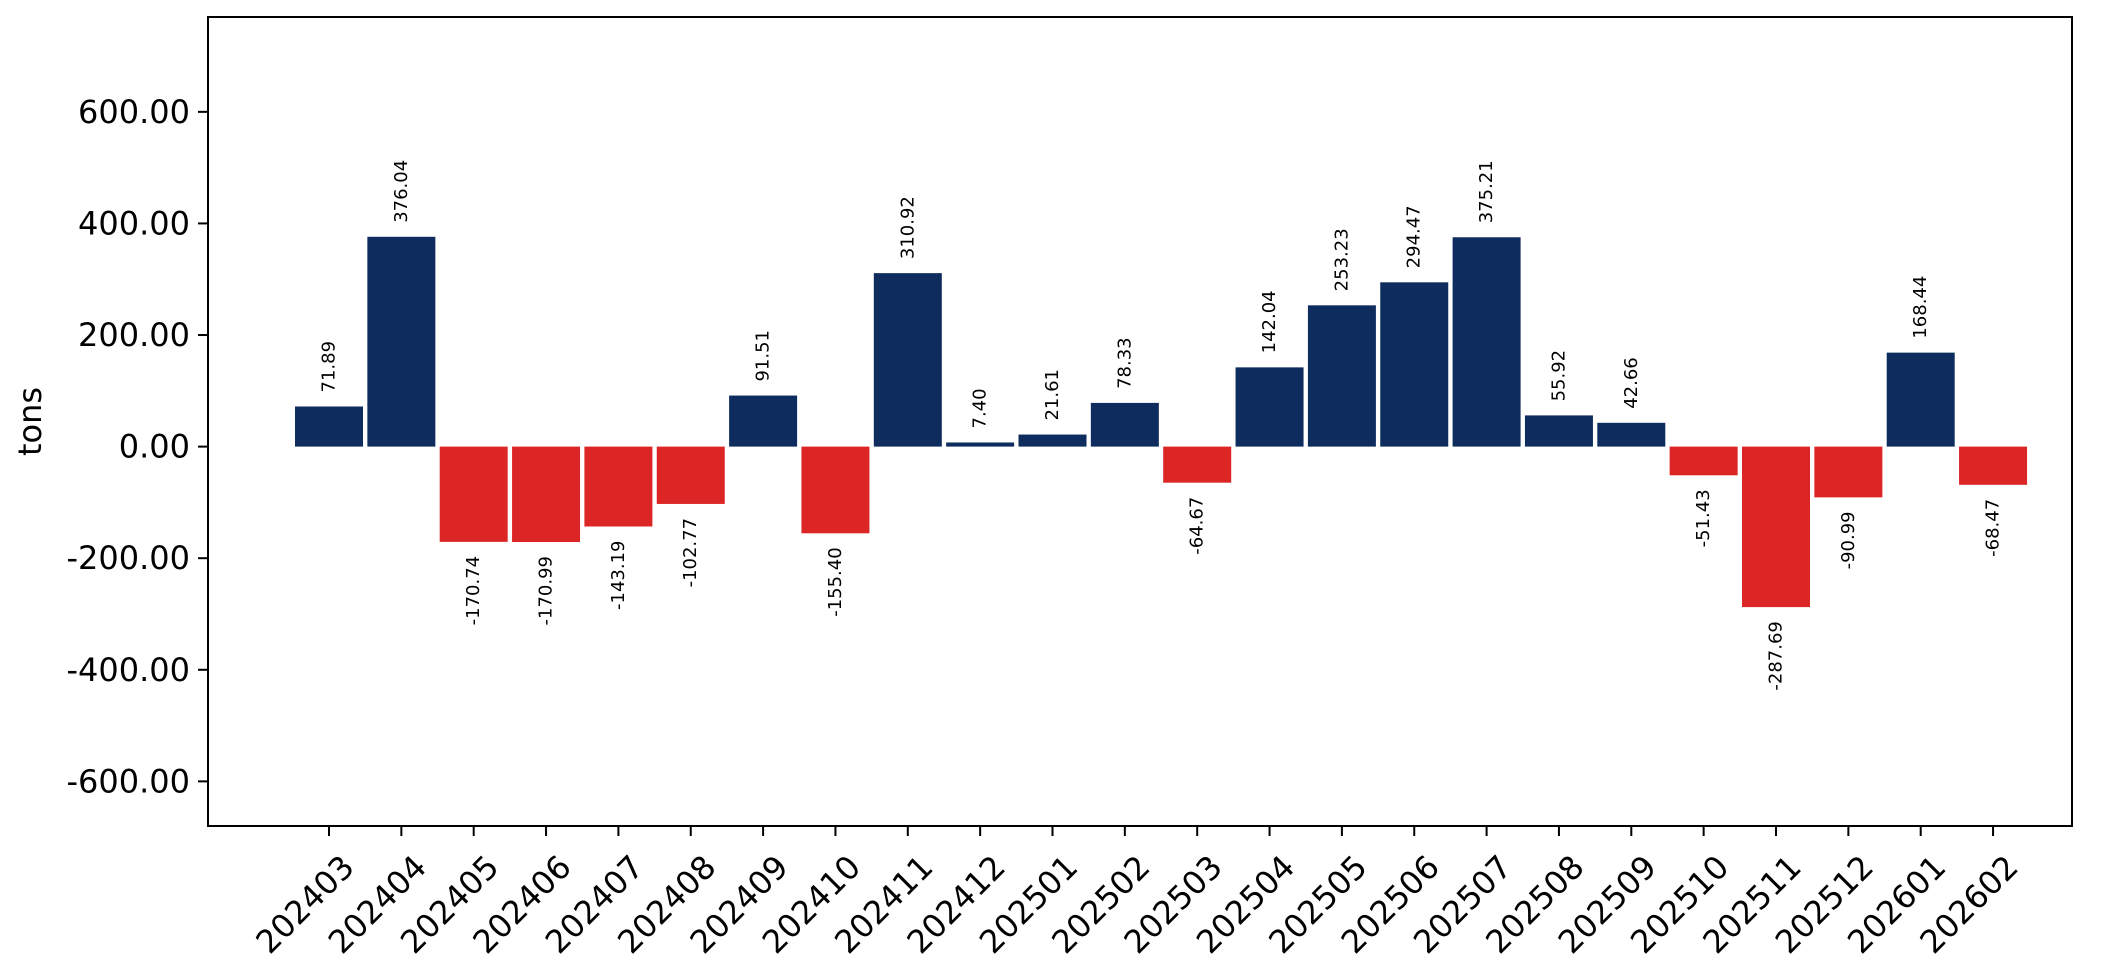  I want to click on y-tick-label: -600.00, so click(128, 781).